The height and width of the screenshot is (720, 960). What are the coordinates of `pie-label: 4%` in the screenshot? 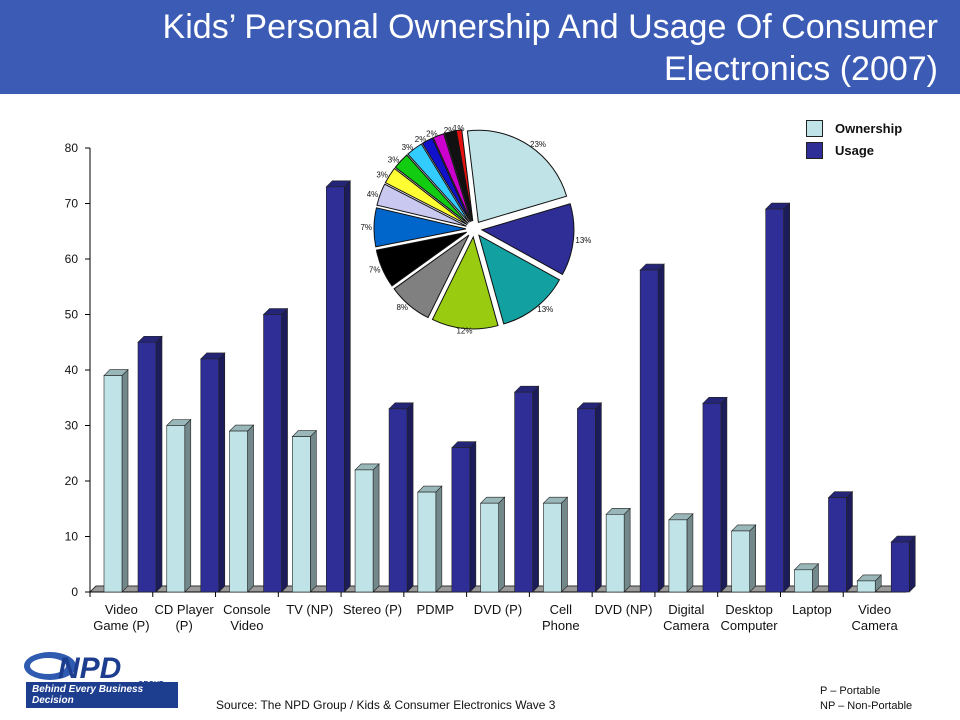 It's located at (373, 194).